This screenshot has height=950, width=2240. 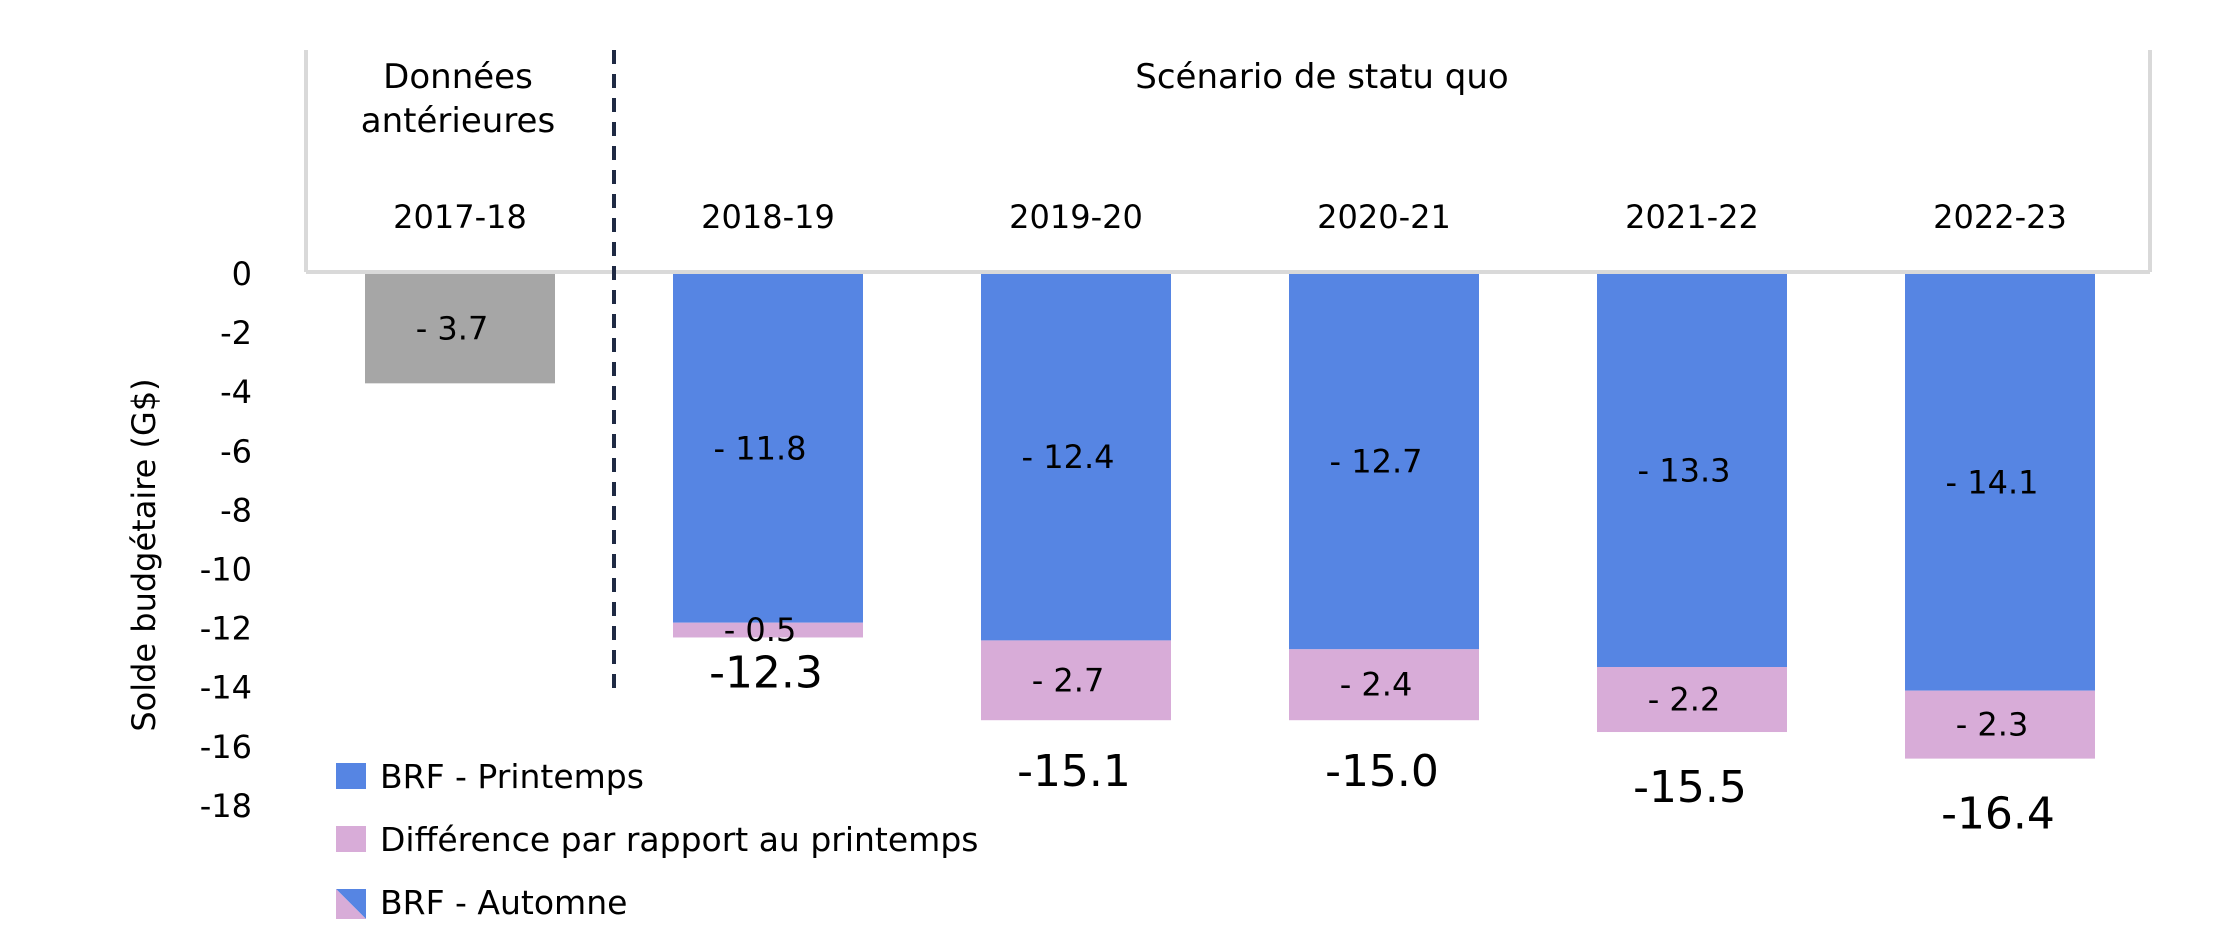 What do you see at coordinates (679, 839) in the screenshot?
I see `legend-label: Différence par rapport au printemps` at bounding box center [679, 839].